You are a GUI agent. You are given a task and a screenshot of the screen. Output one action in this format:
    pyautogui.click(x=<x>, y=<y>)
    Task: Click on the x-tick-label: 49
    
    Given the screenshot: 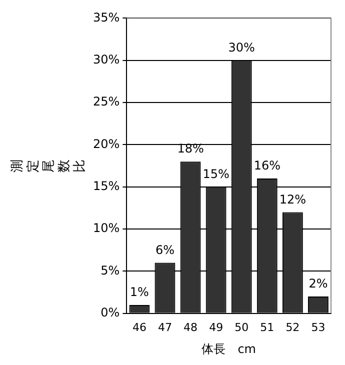 What is the action you would take?
    pyautogui.click(x=216, y=327)
    